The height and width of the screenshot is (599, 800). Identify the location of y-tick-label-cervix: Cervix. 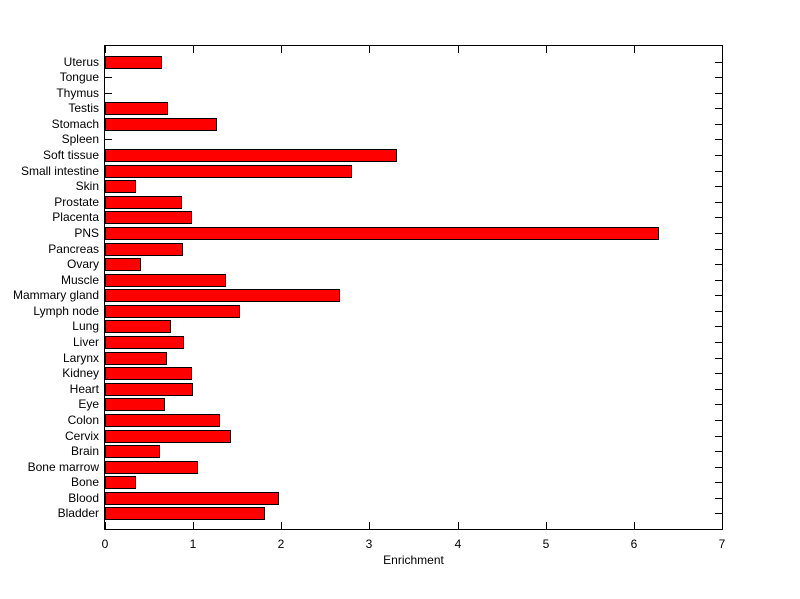
(81, 436).